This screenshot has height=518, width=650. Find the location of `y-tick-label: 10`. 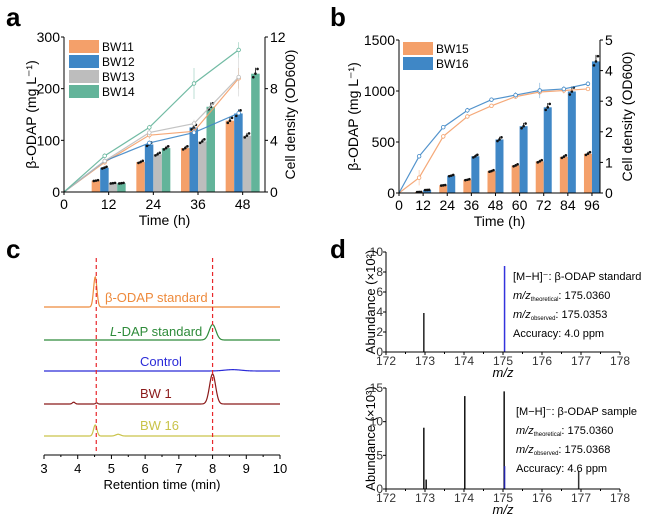

y-tick-label: 10 is located at coordinates (377, 422).